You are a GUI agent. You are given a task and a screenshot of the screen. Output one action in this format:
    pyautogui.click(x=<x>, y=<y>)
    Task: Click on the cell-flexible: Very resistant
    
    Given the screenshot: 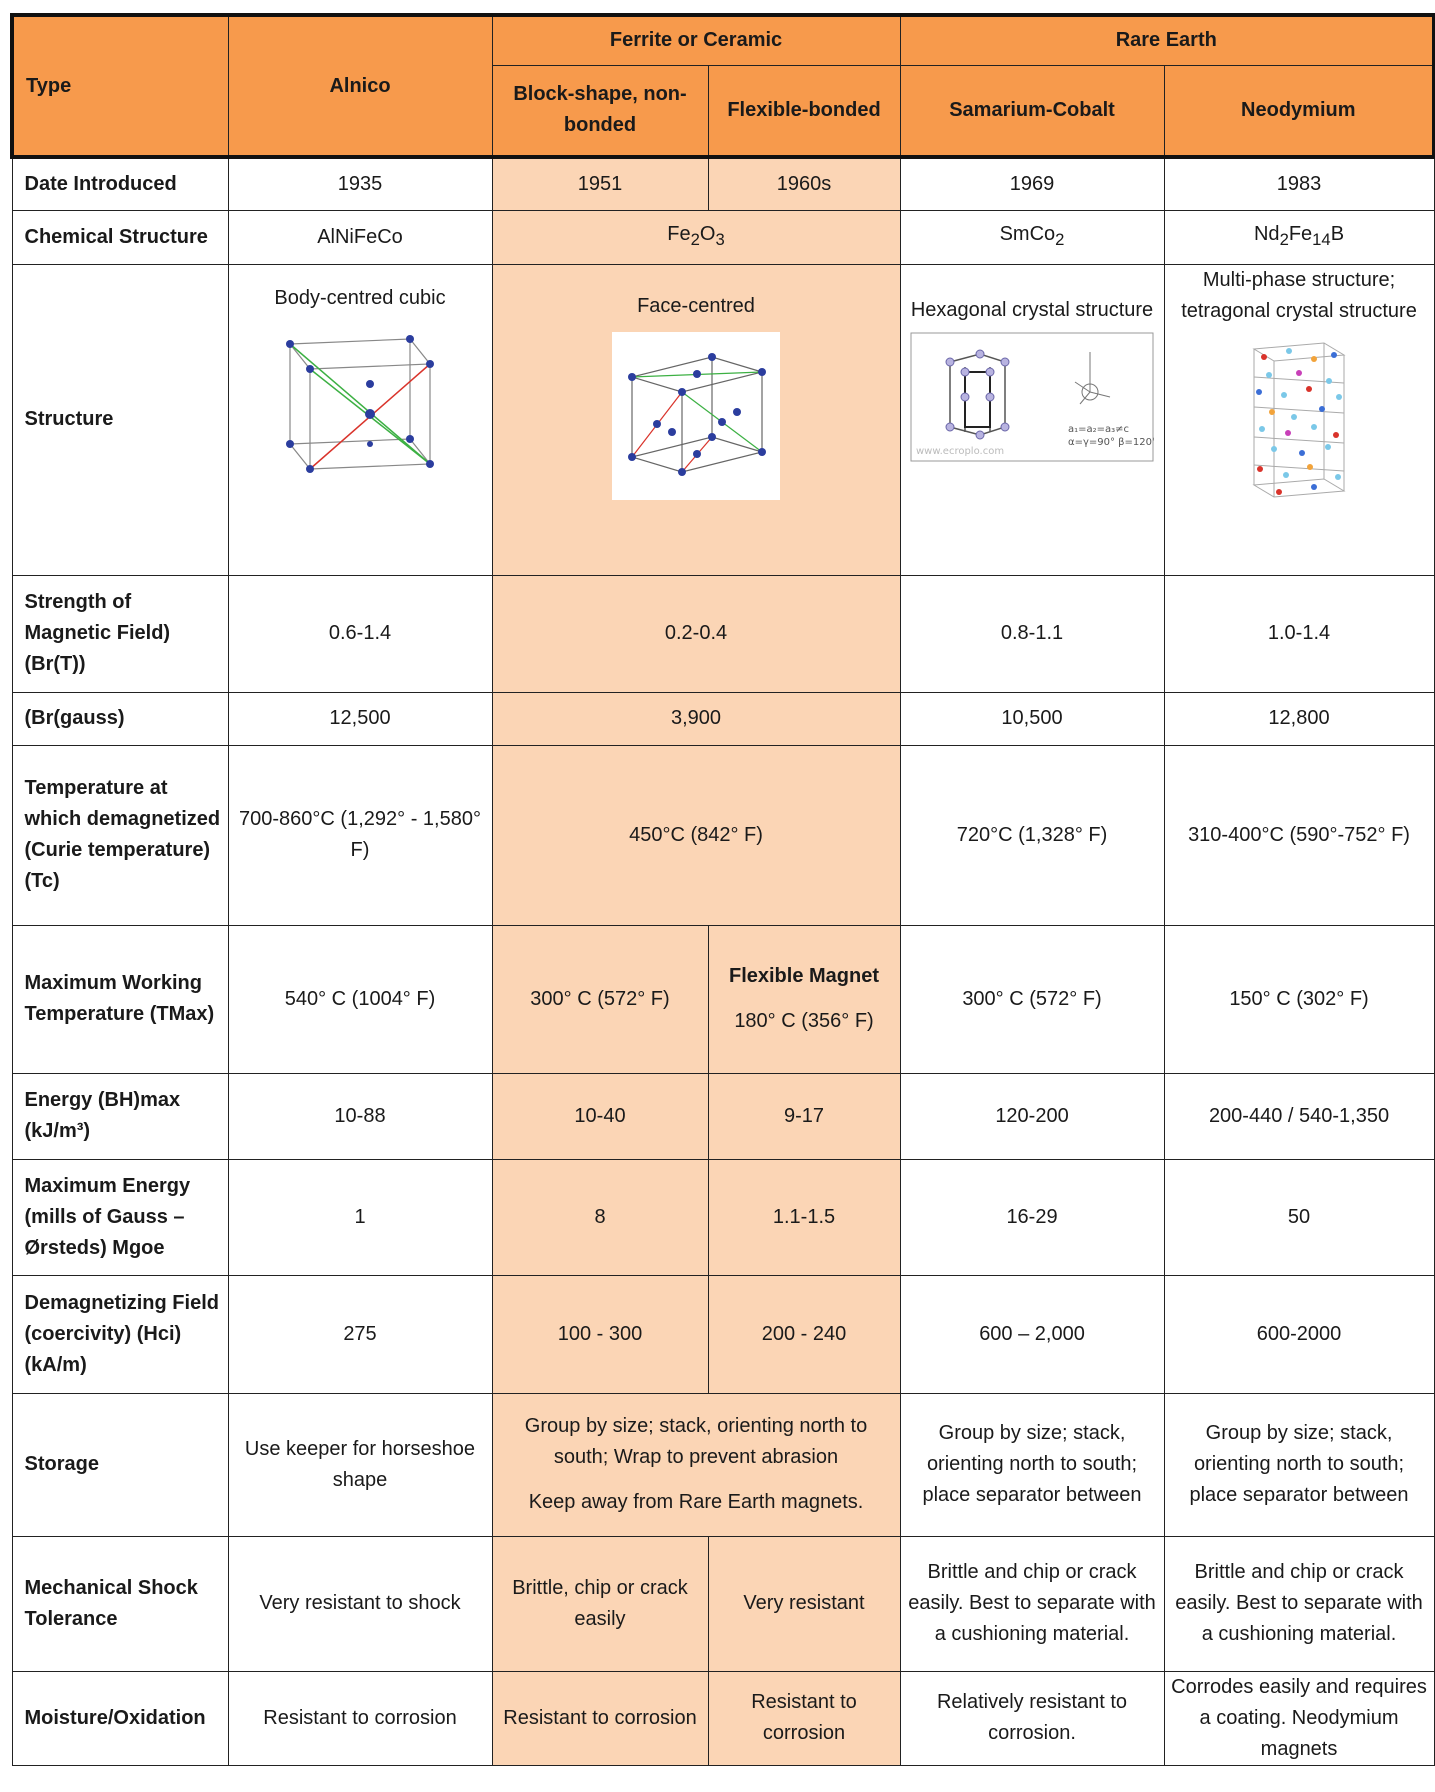 What is the action you would take?
    pyautogui.click(x=804, y=1603)
    